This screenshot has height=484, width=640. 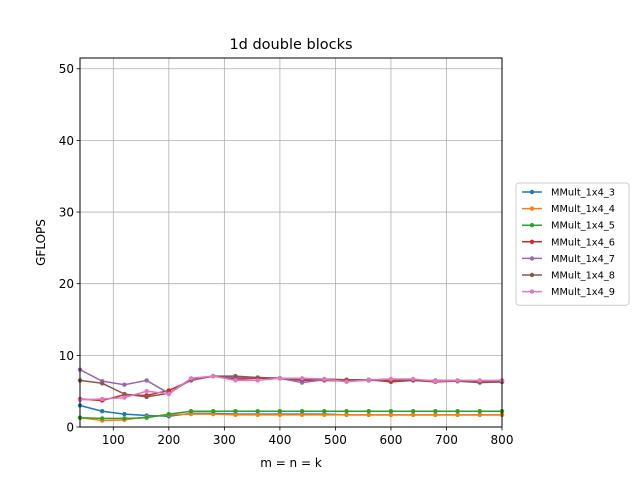 I want to click on y-tick-label: 40, so click(x=66, y=141).